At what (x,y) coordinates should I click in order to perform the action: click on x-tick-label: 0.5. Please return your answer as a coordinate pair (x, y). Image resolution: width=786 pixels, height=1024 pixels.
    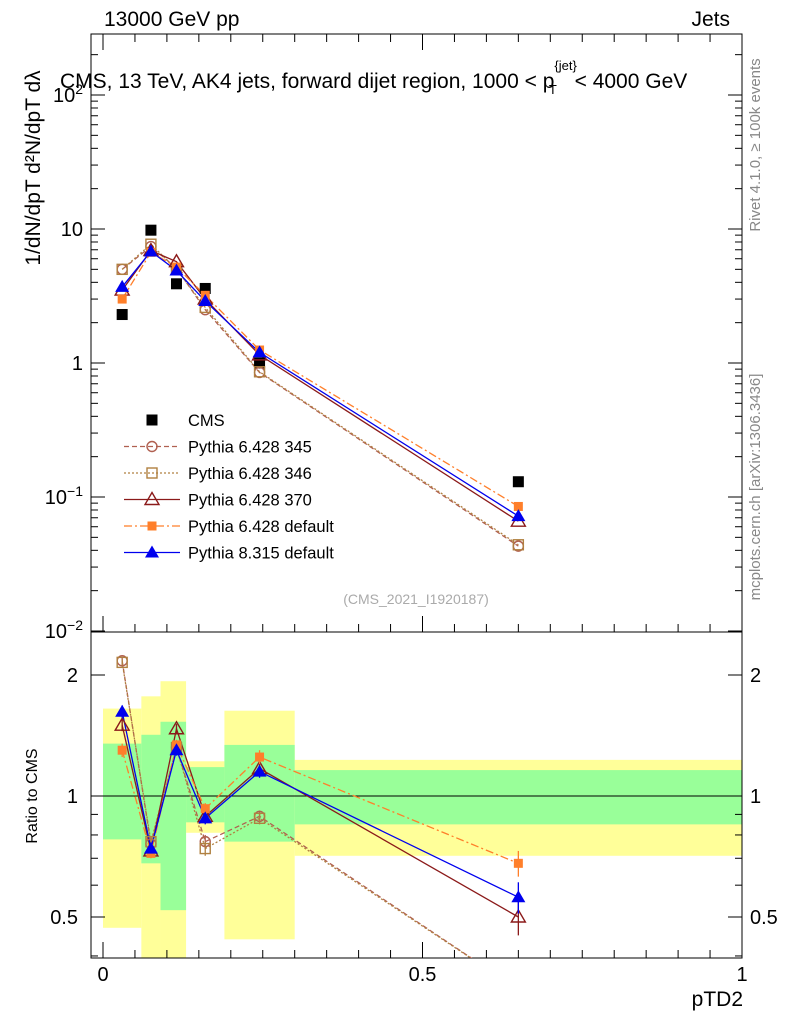
    Looking at the image, I should click on (423, 975).